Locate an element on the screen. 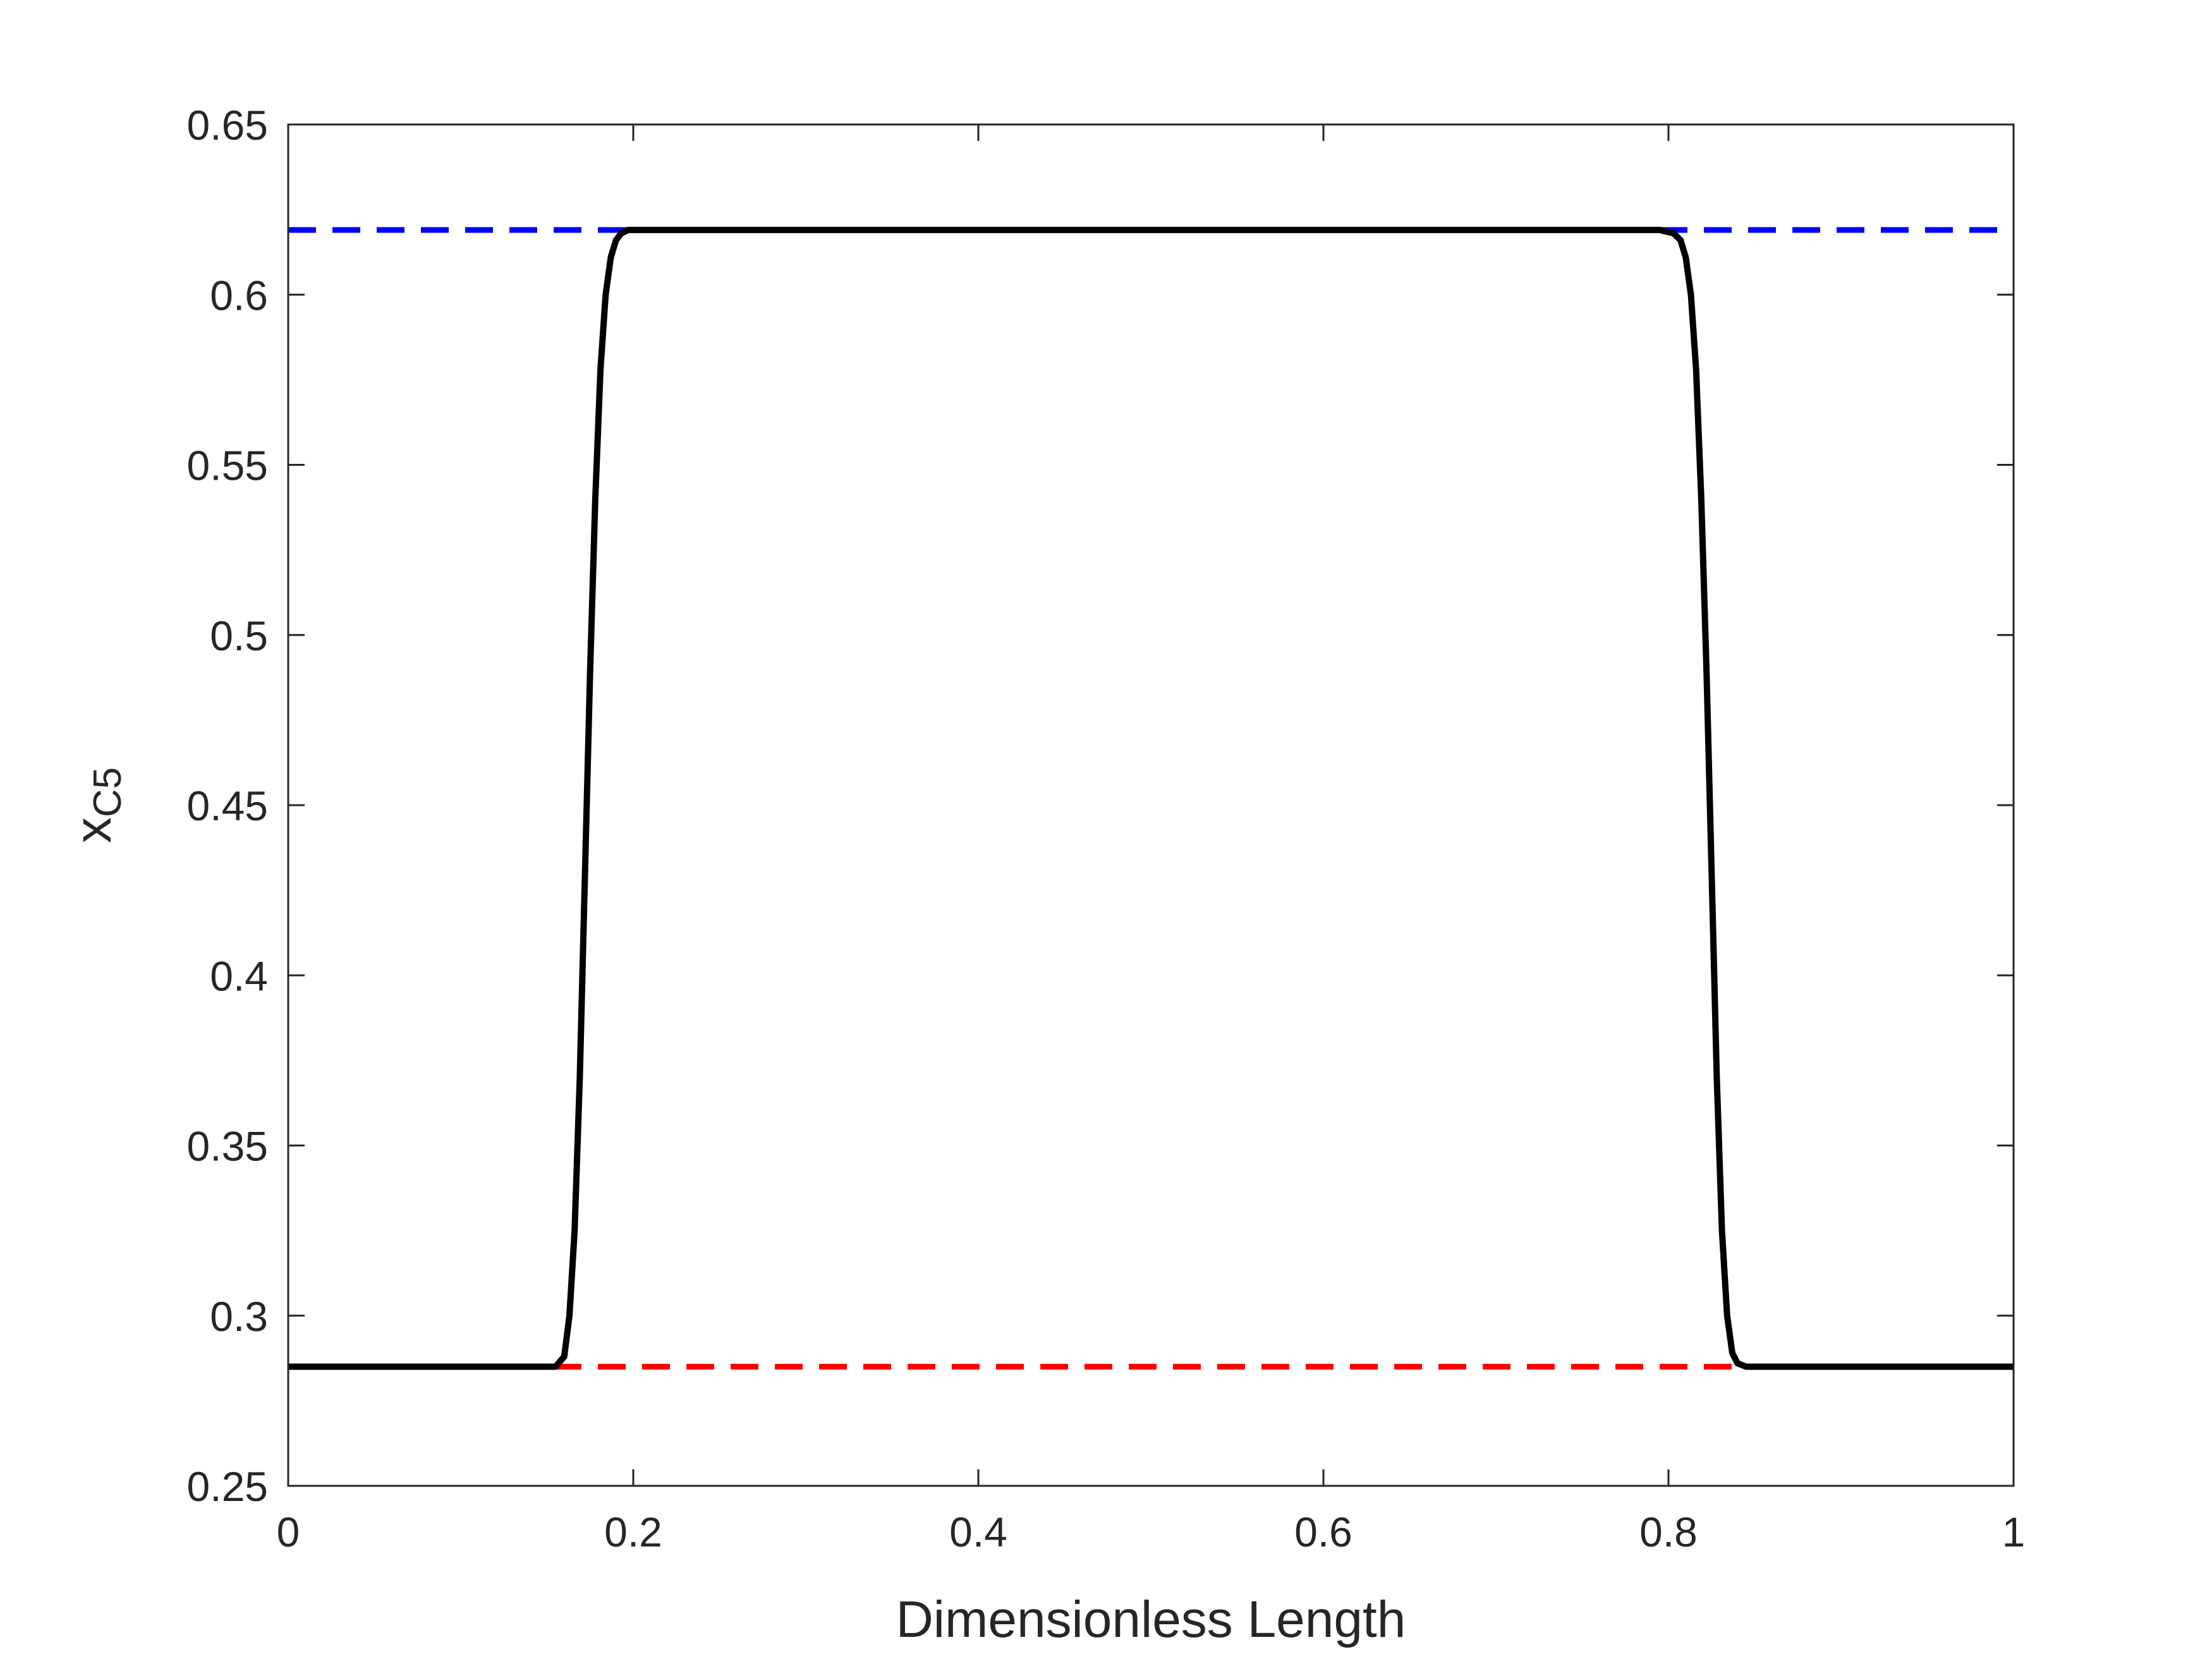  x-tick-label: 0.8 is located at coordinates (1668, 1532).